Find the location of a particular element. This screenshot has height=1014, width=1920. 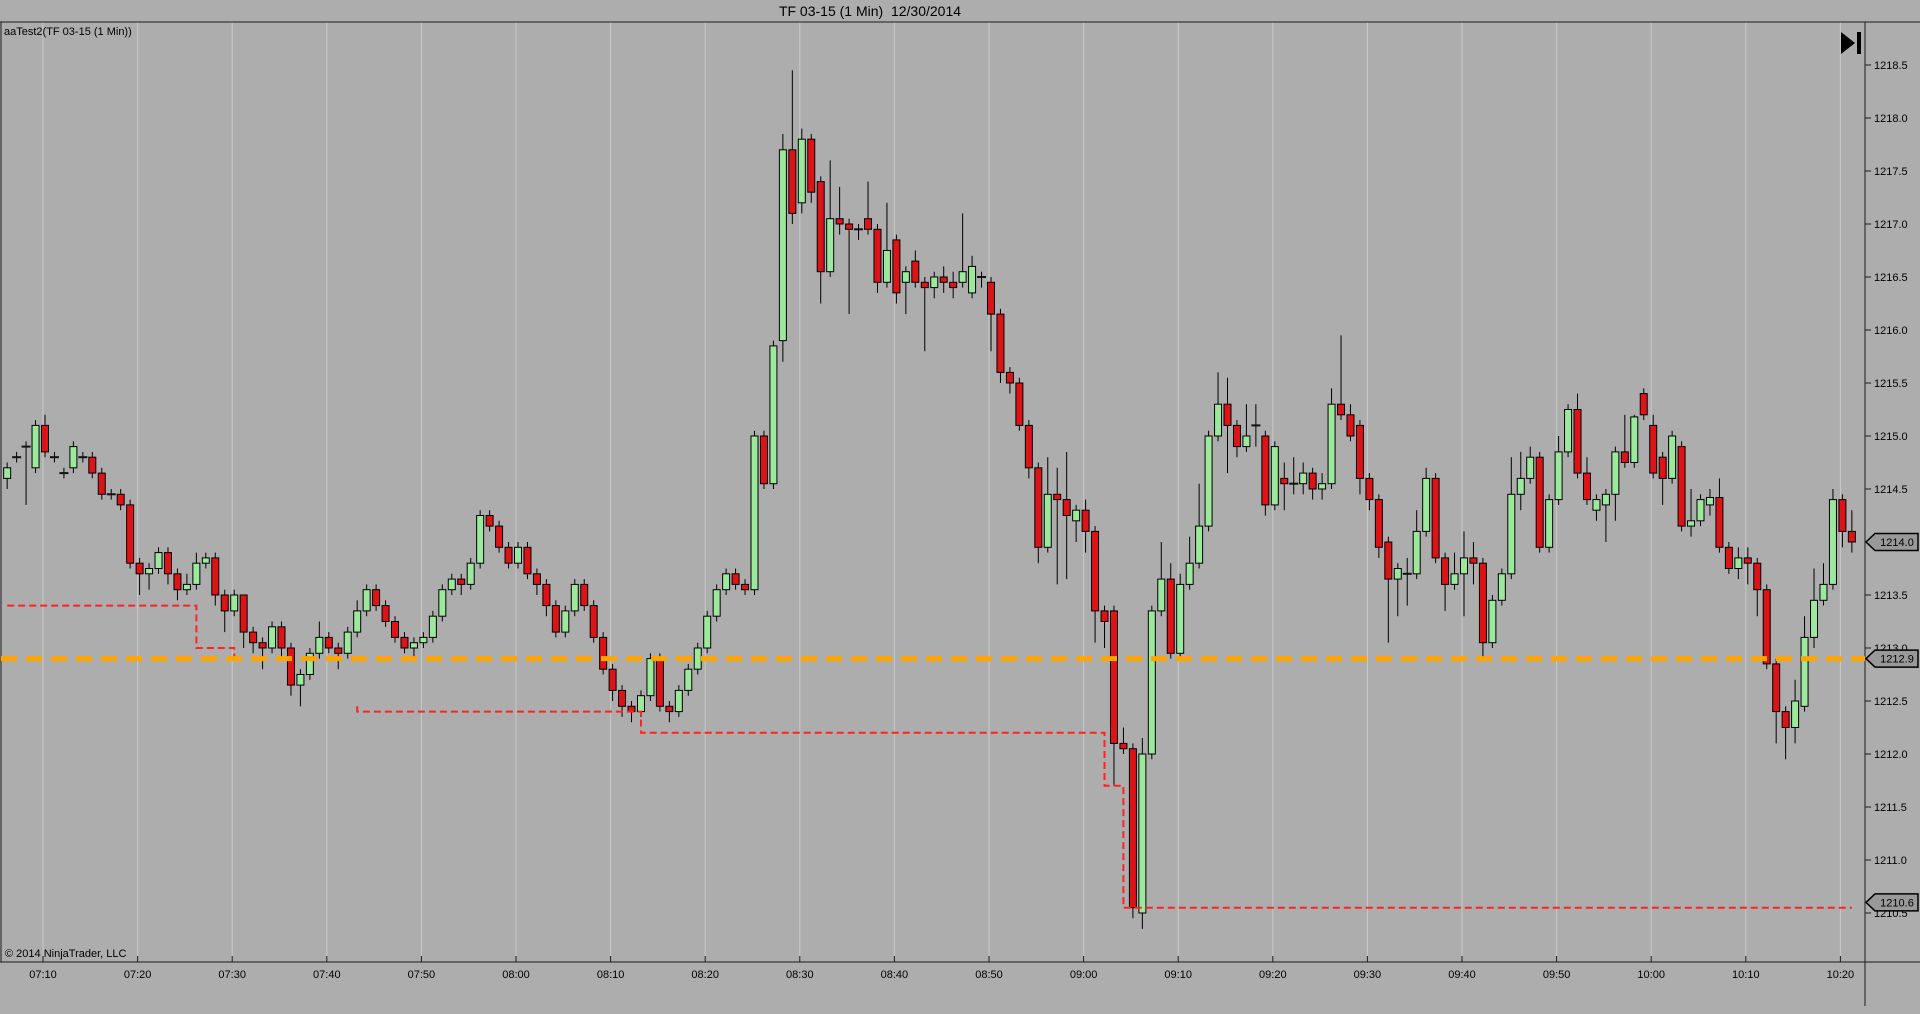

x-axis-label: 08:00 is located at coordinates (516, 975).